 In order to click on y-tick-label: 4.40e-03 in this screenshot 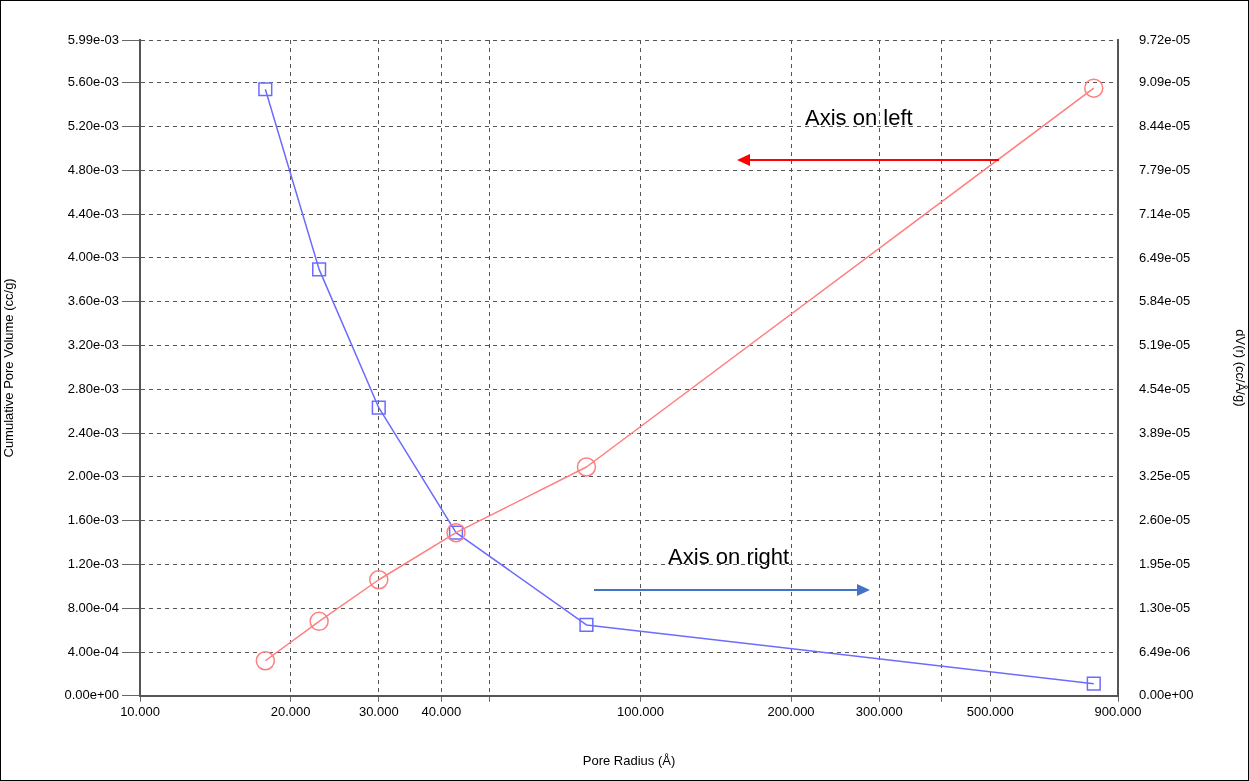, I will do `click(93, 213)`.